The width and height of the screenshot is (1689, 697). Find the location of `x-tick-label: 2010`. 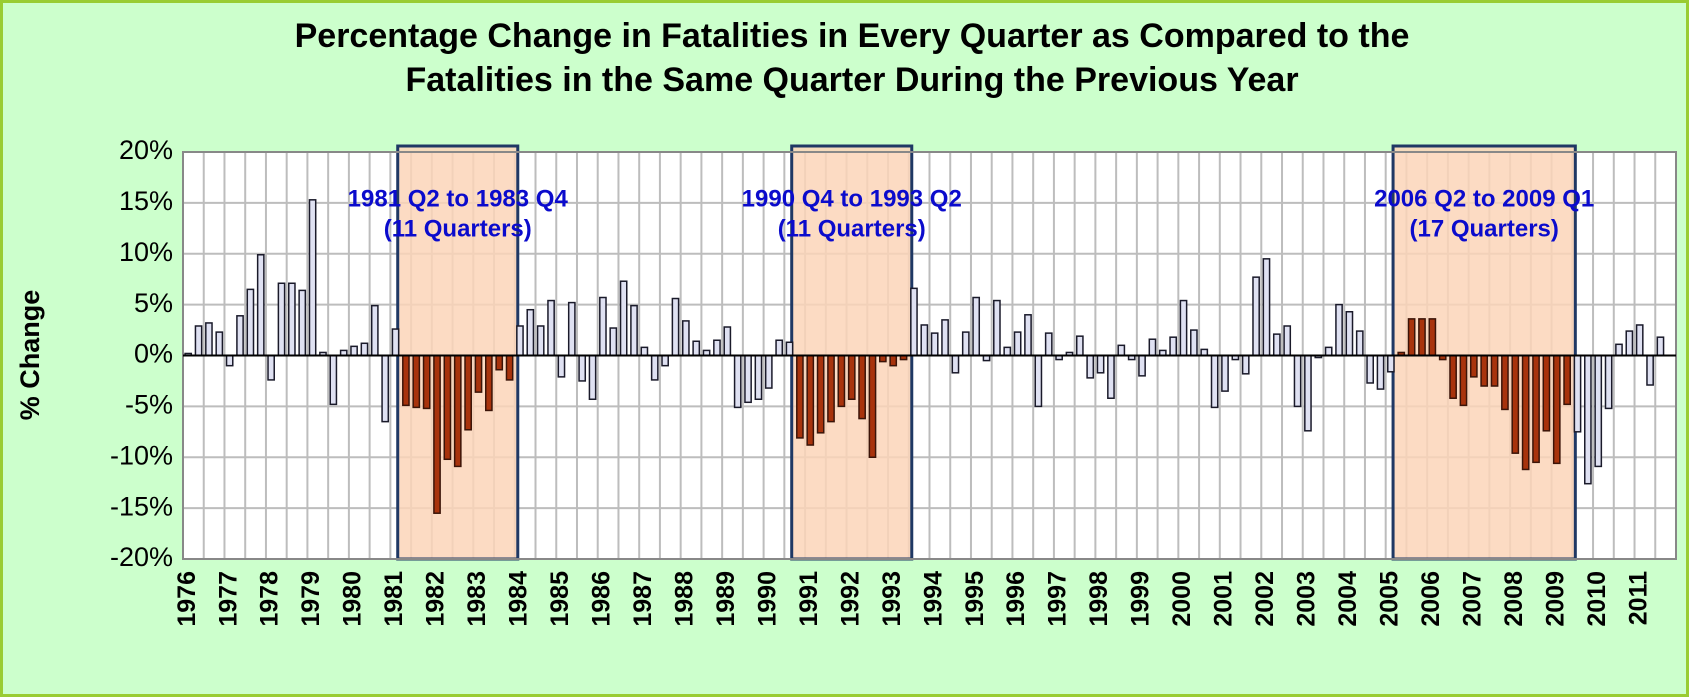

x-tick-label: 2010 is located at coordinates (1597, 599).